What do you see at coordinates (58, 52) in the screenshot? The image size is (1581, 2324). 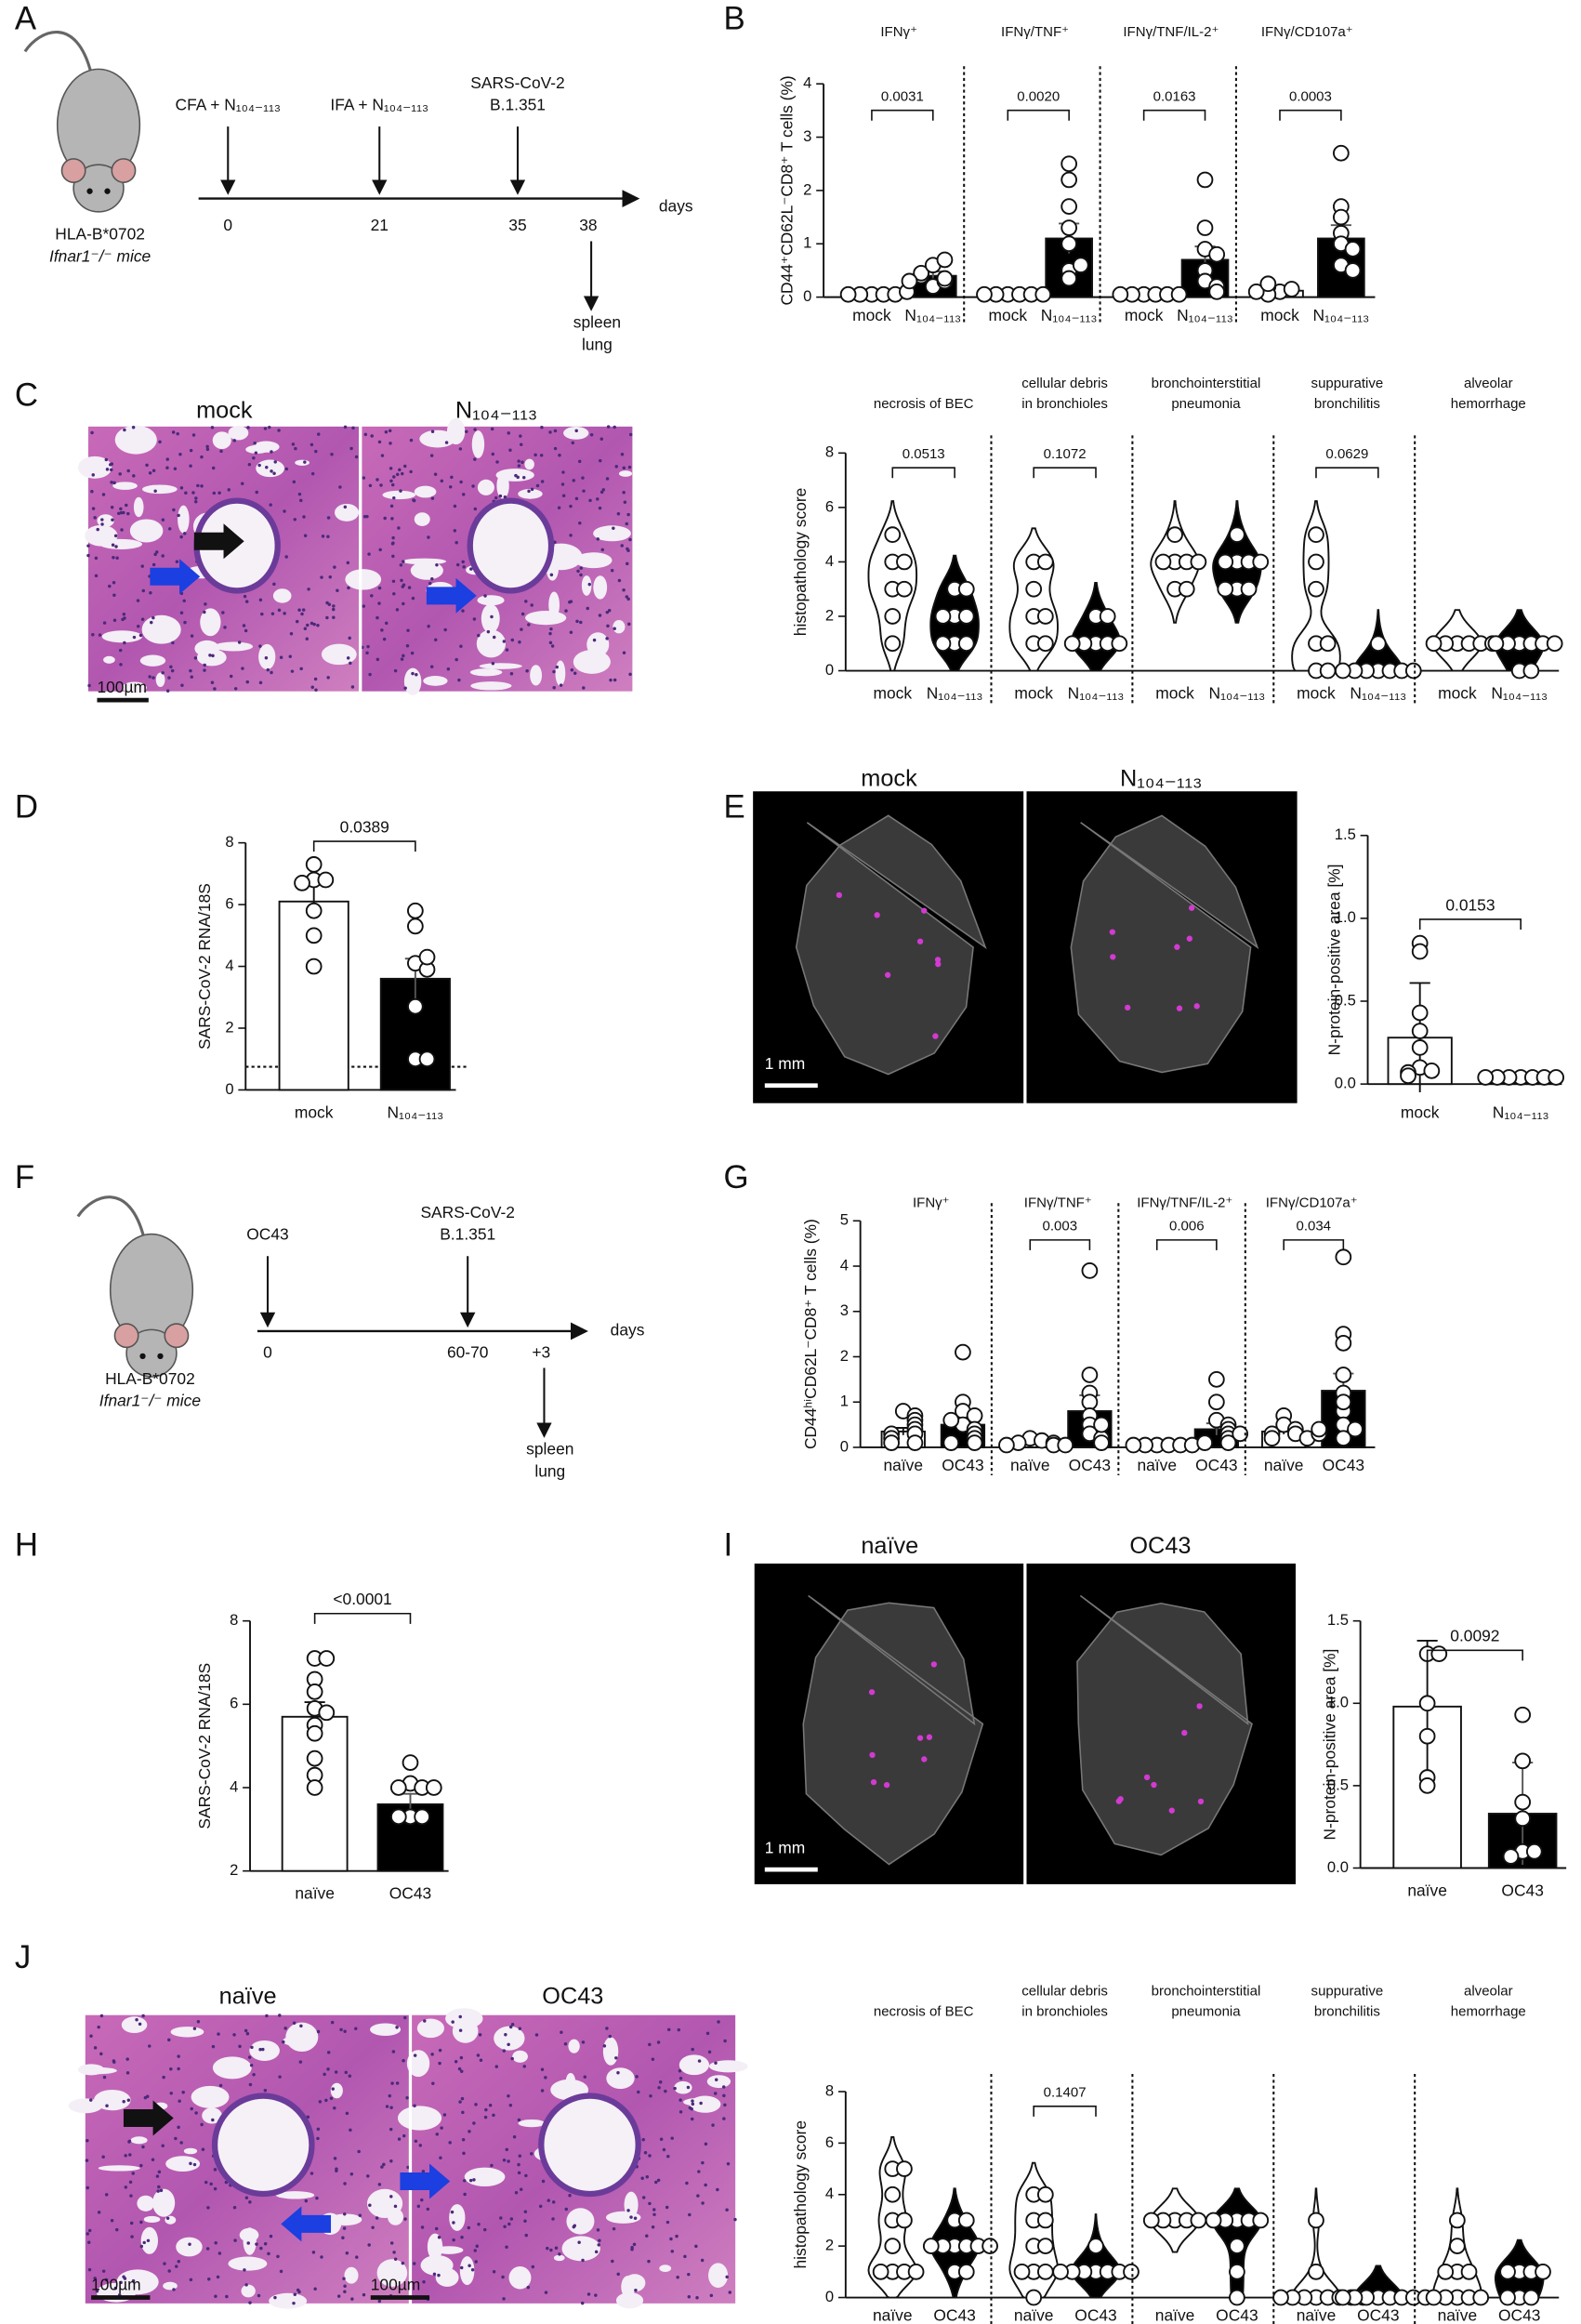 I see `mouse-tail` at bounding box center [58, 52].